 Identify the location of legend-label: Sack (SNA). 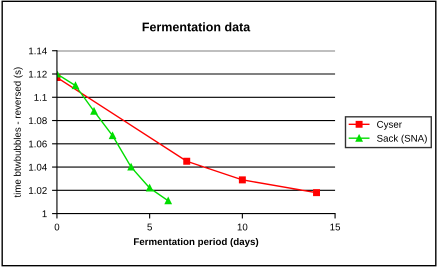
(402, 139).